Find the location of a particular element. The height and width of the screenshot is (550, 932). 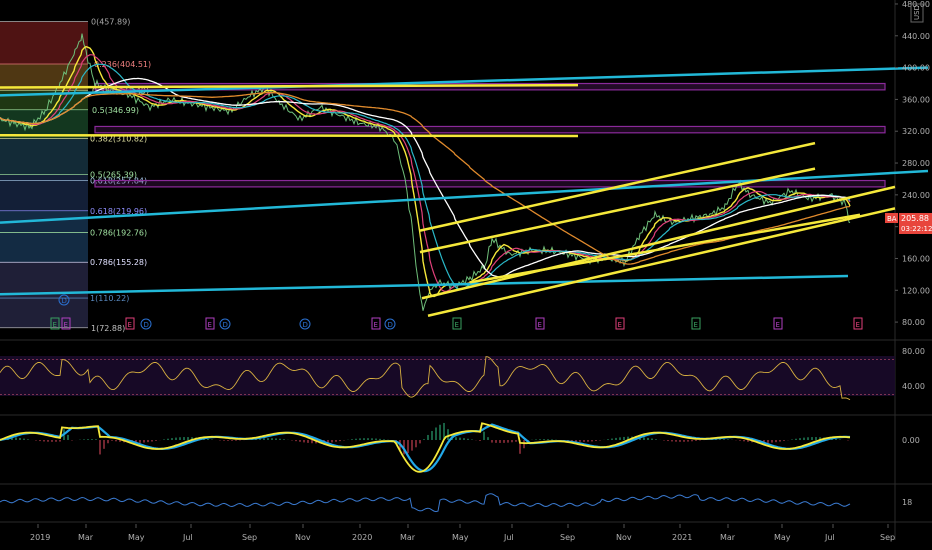

fib-level-label: 0.5(265.39) is located at coordinates (113, 175).